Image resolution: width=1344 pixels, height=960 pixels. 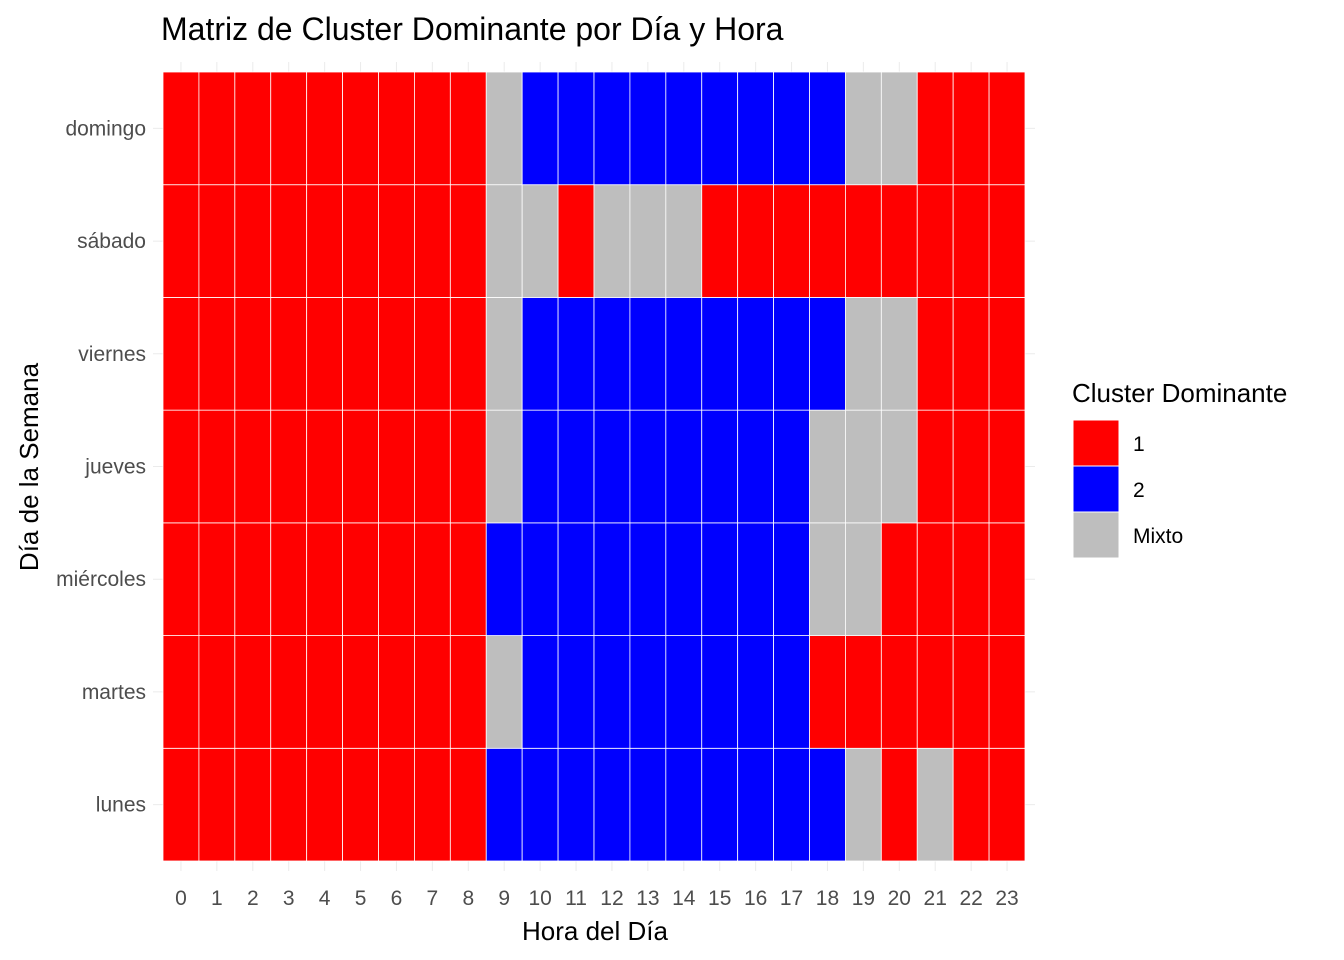 I want to click on x-tick-label: 16, so click(x=755, y=898).